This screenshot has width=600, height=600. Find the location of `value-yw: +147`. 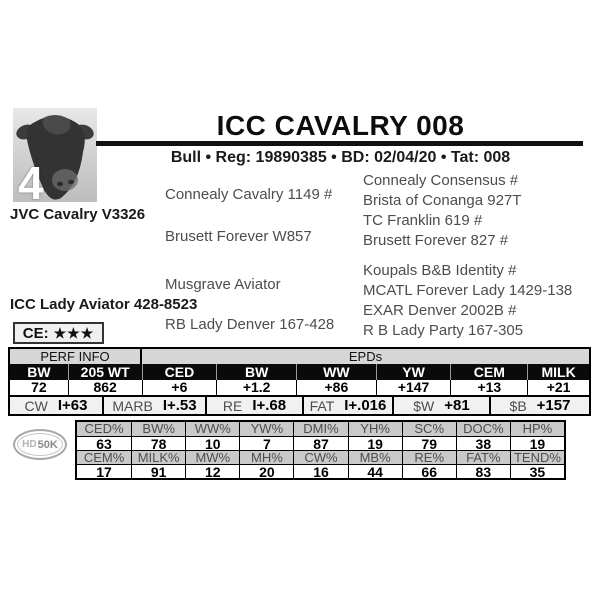

value-yw: +147 is located at coordinates (413, 387).